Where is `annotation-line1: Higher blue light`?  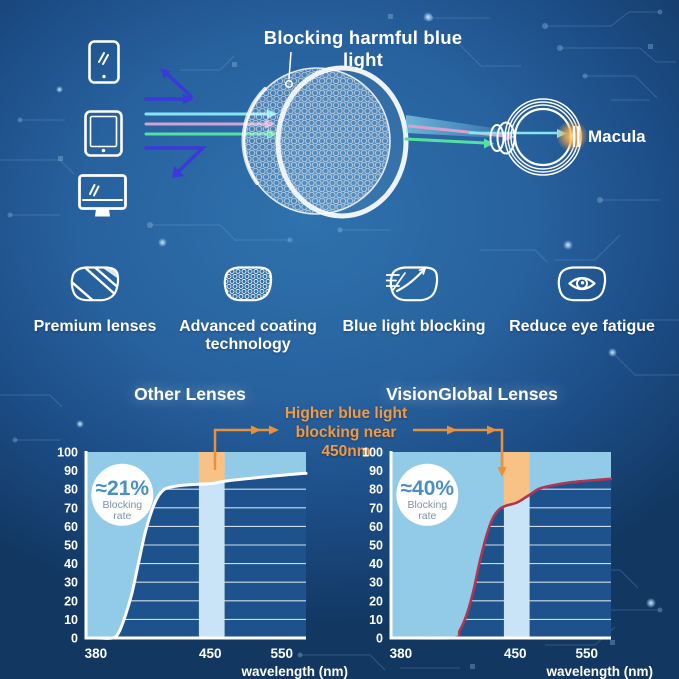 annotation-line1: Higher blue light is located at coordinates (346, 413).